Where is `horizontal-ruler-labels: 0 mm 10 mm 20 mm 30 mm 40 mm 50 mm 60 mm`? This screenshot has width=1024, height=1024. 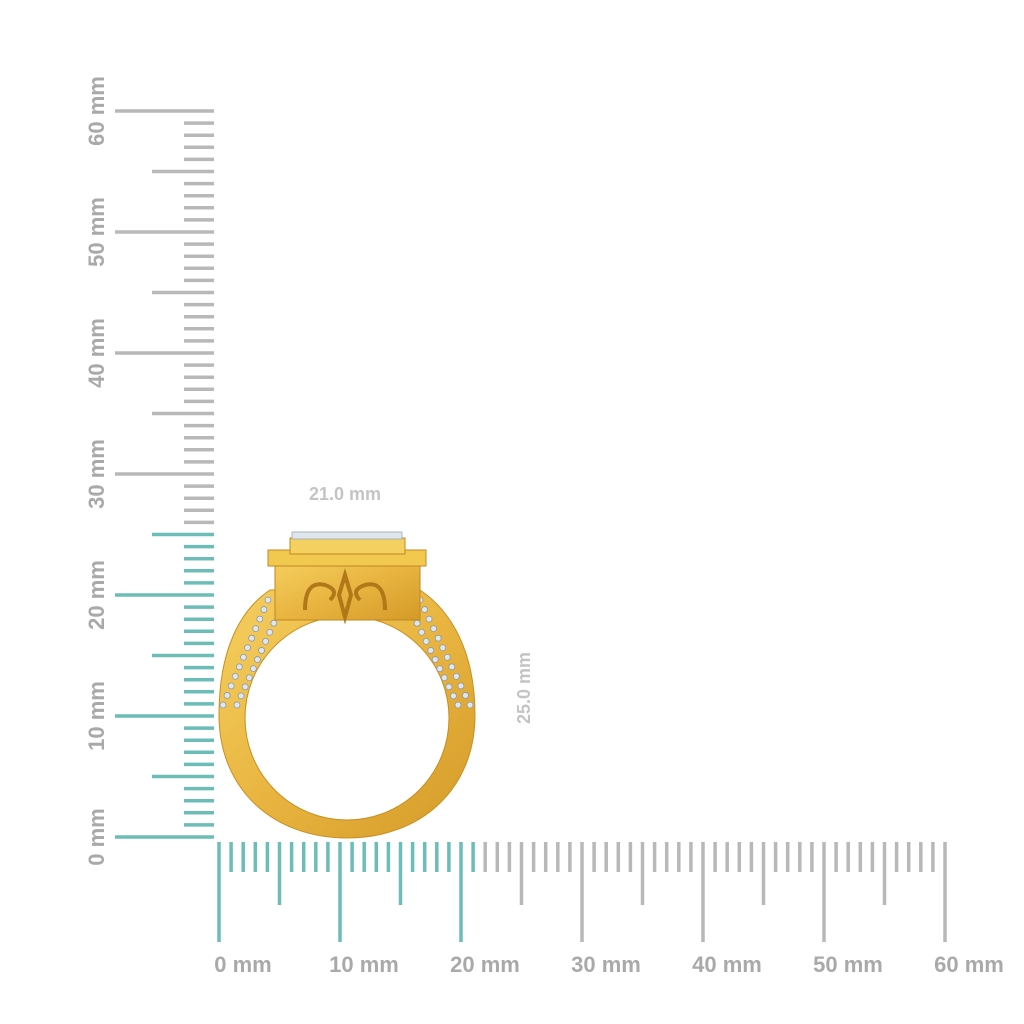
horizontal-ruler-labels: 0 mm 10 mm 20 mm 30 mm 40 mm 50 mm 60 mm is located at coordinates (609, 964).